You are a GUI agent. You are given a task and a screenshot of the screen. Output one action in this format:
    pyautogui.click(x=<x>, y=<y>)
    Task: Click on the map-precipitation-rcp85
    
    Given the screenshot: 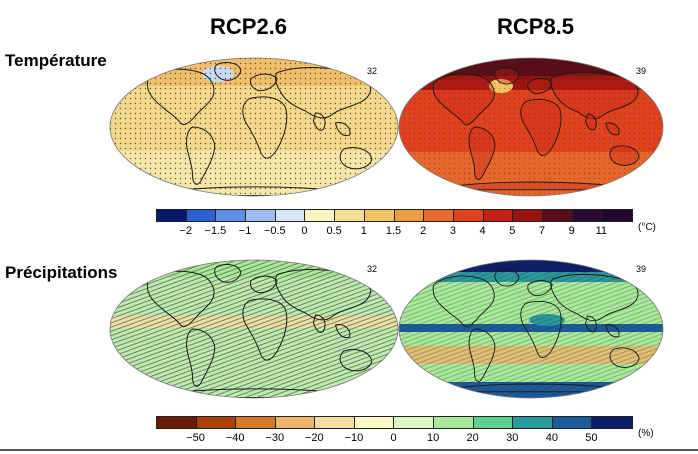 What is the action you would take?
    pyautogui.click(x=531, y=329)
    